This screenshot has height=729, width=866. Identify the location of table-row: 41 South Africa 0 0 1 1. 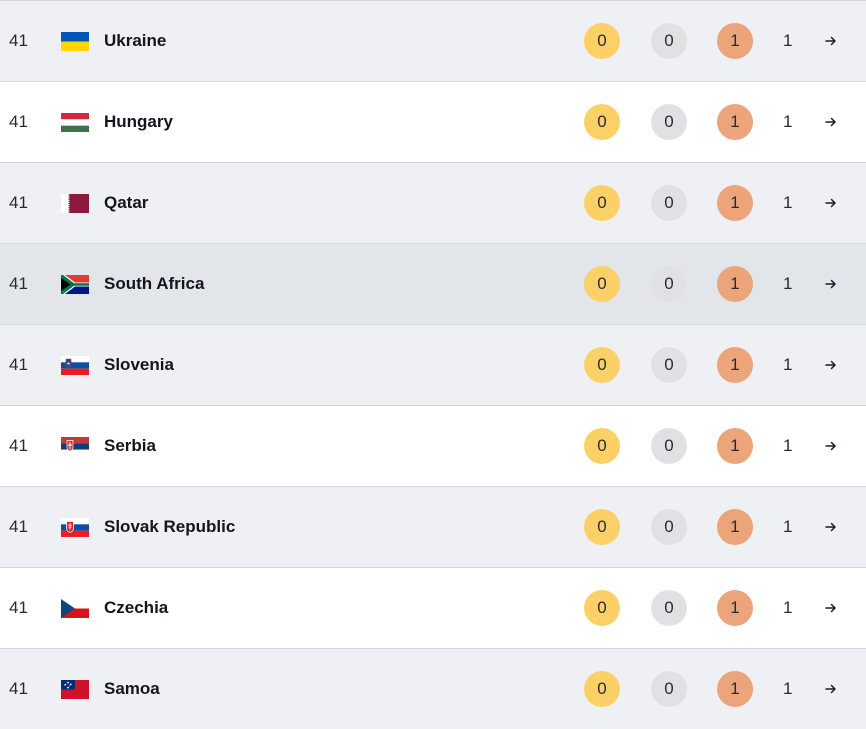
(433, 283).